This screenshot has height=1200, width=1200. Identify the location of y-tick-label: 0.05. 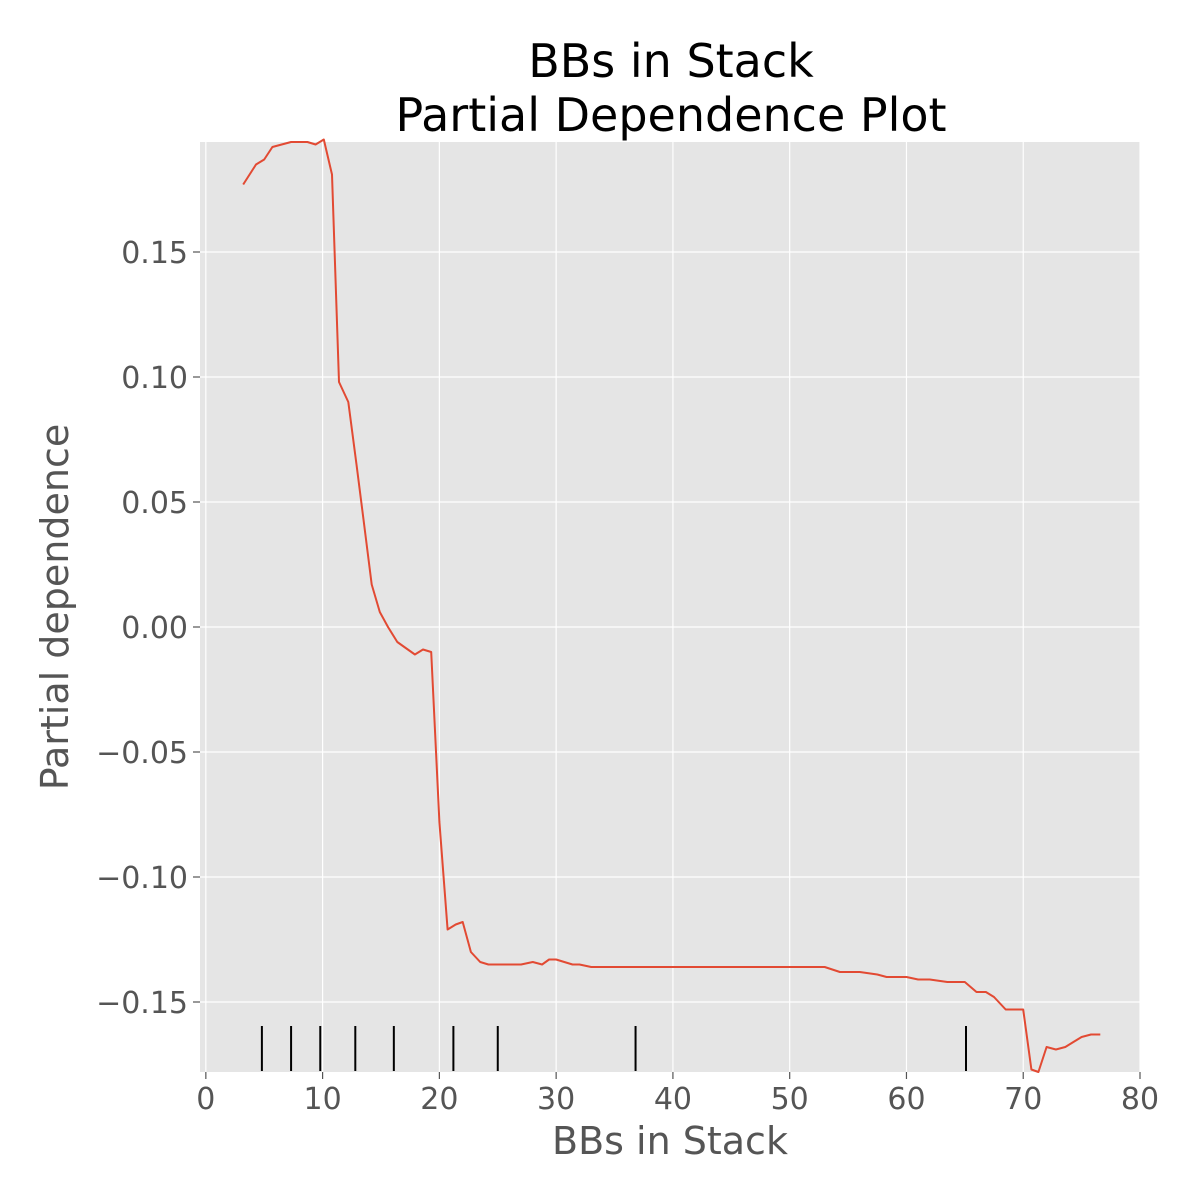
(154, 503).